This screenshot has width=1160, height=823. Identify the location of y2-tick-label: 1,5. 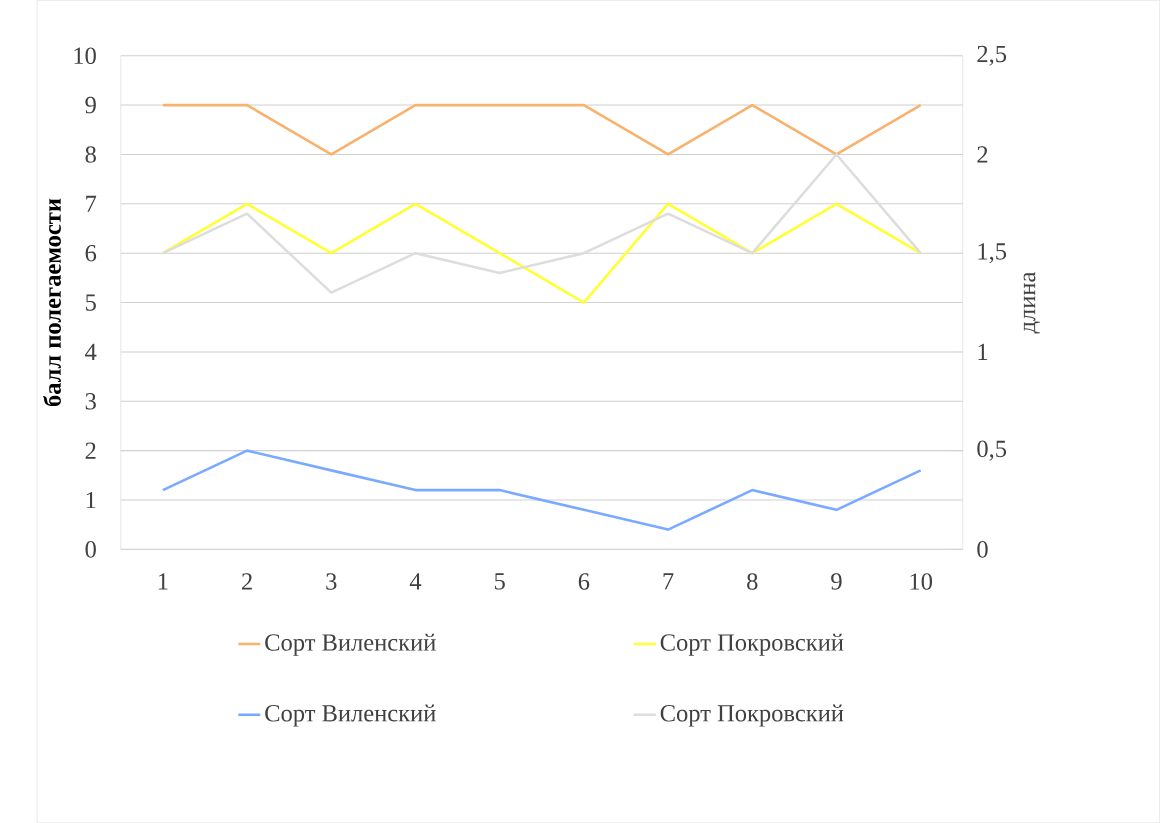
(992, 253).